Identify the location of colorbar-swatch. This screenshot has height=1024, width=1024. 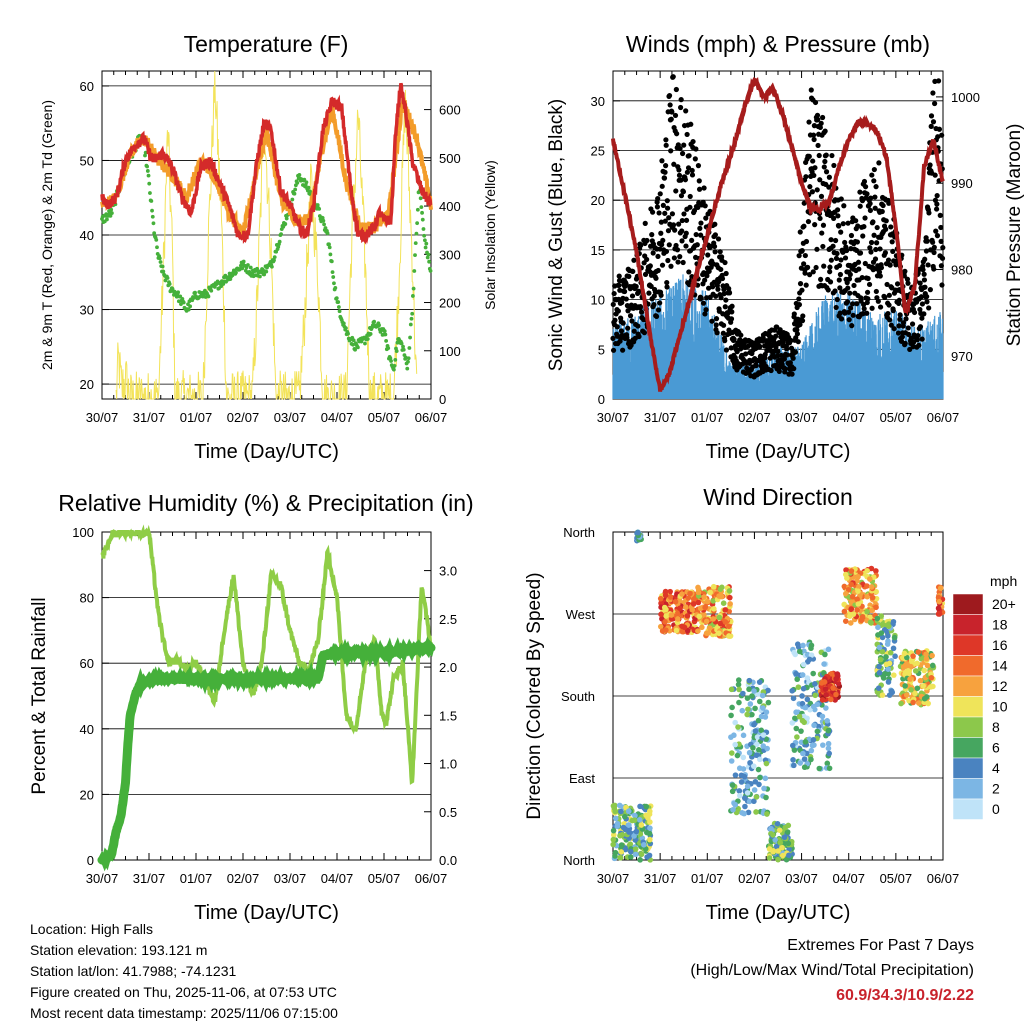
(968, 748).